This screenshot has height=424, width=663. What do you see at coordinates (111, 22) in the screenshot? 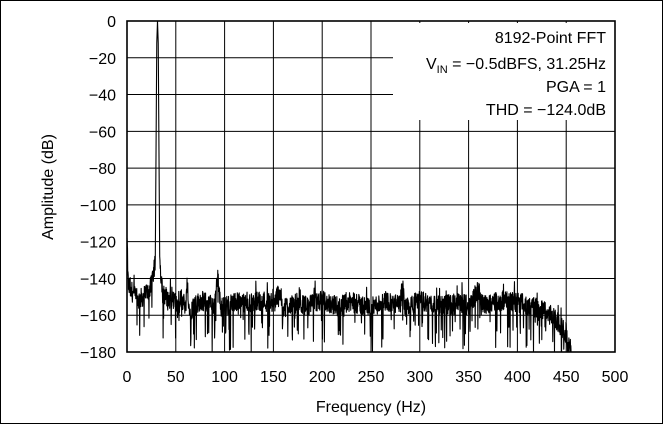
I see `y-tick-label: 0` at bounding box center [111, 22].